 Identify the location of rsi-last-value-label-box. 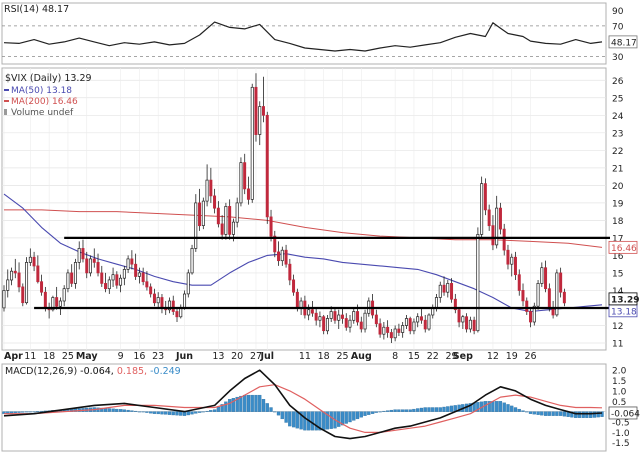
(623, 42).